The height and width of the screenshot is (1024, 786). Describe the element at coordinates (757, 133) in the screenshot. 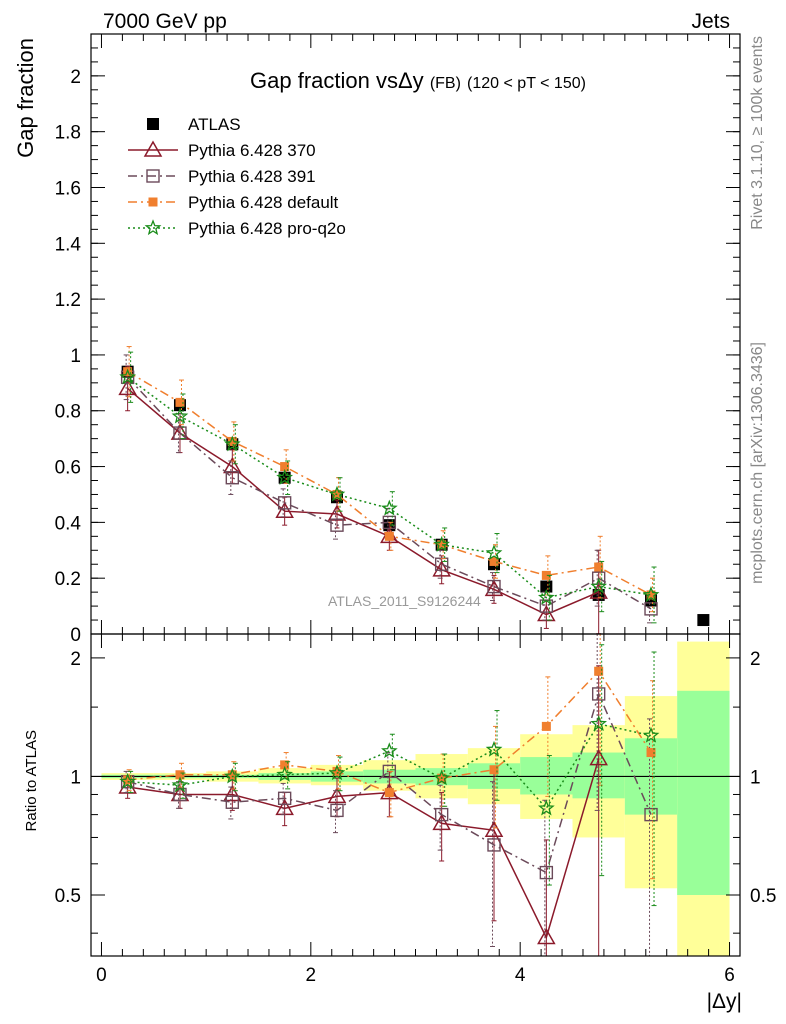

I see `side-label-rivet: Rivet 3.1.10, ≥ 100k events` at that location.